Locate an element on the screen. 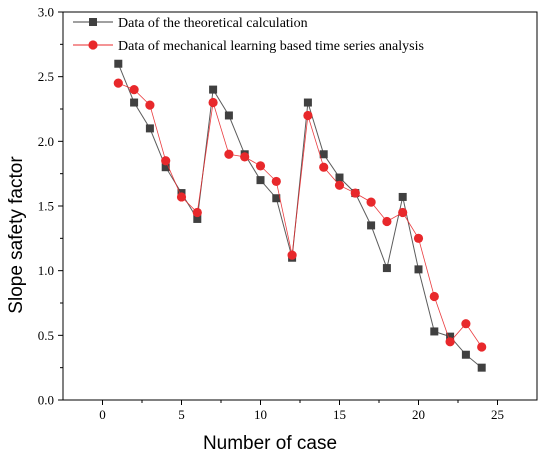 The image size is (550, 459). y-axis-title: Slope safety factor is located at coordinates (16, 235).